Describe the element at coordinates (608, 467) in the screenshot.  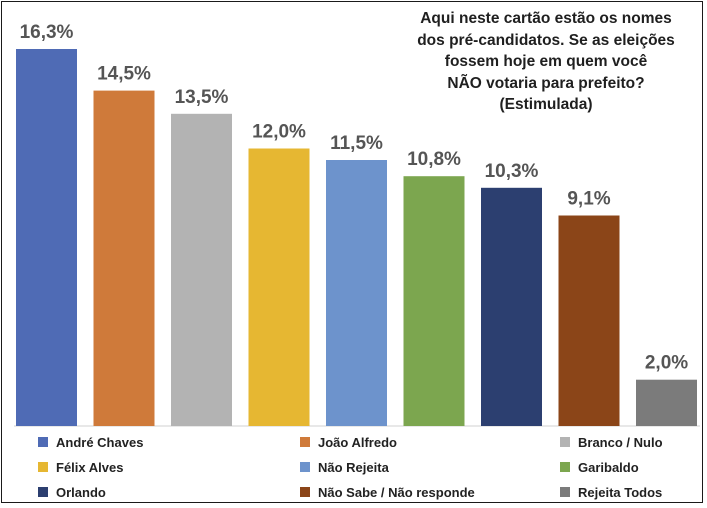
I see `legend-label: Garibaldo` at that location.